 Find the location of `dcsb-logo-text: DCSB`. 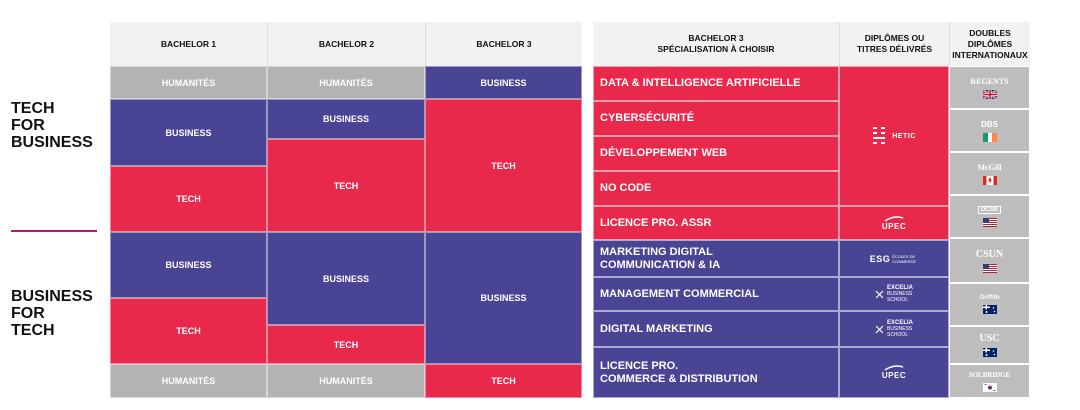

dcsb-logo-text: DCSB is located at coordinates (989, 210).